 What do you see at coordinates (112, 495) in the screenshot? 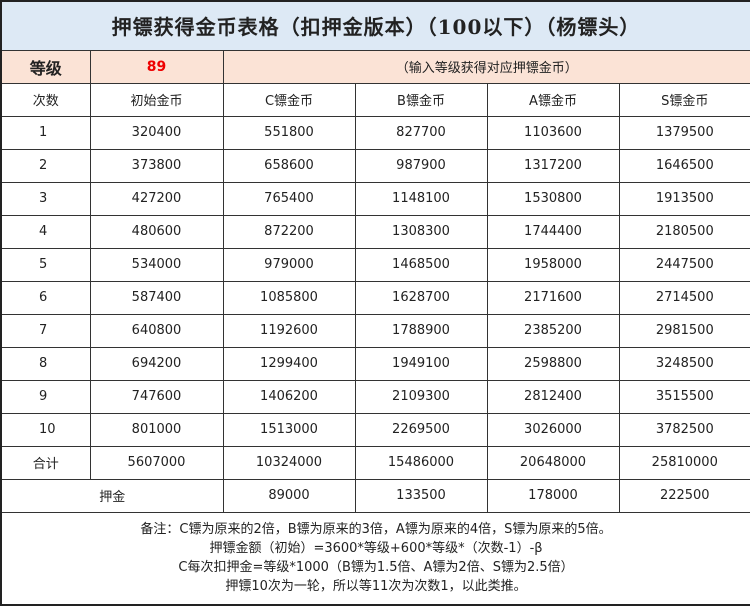
I see `deposit-label: 押金` at bounding box center [112, 495].